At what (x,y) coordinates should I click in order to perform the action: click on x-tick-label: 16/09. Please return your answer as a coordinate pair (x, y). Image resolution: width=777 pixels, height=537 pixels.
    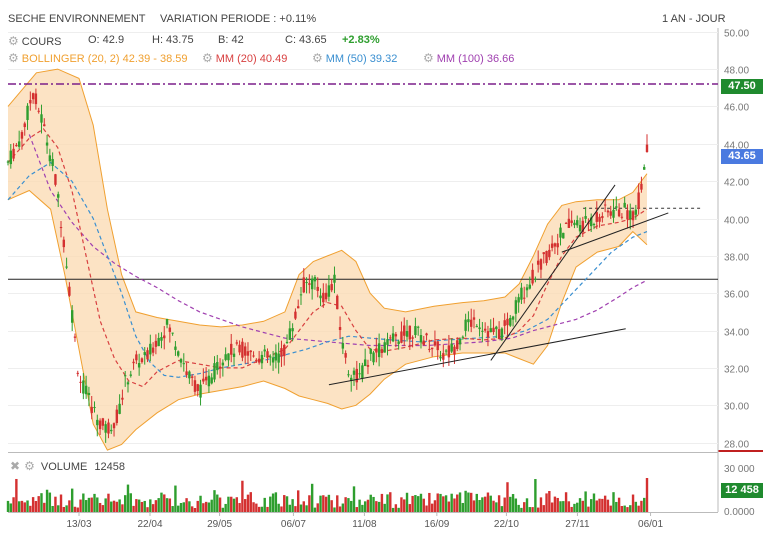
    Looking at the image, I should click on (436, 524).